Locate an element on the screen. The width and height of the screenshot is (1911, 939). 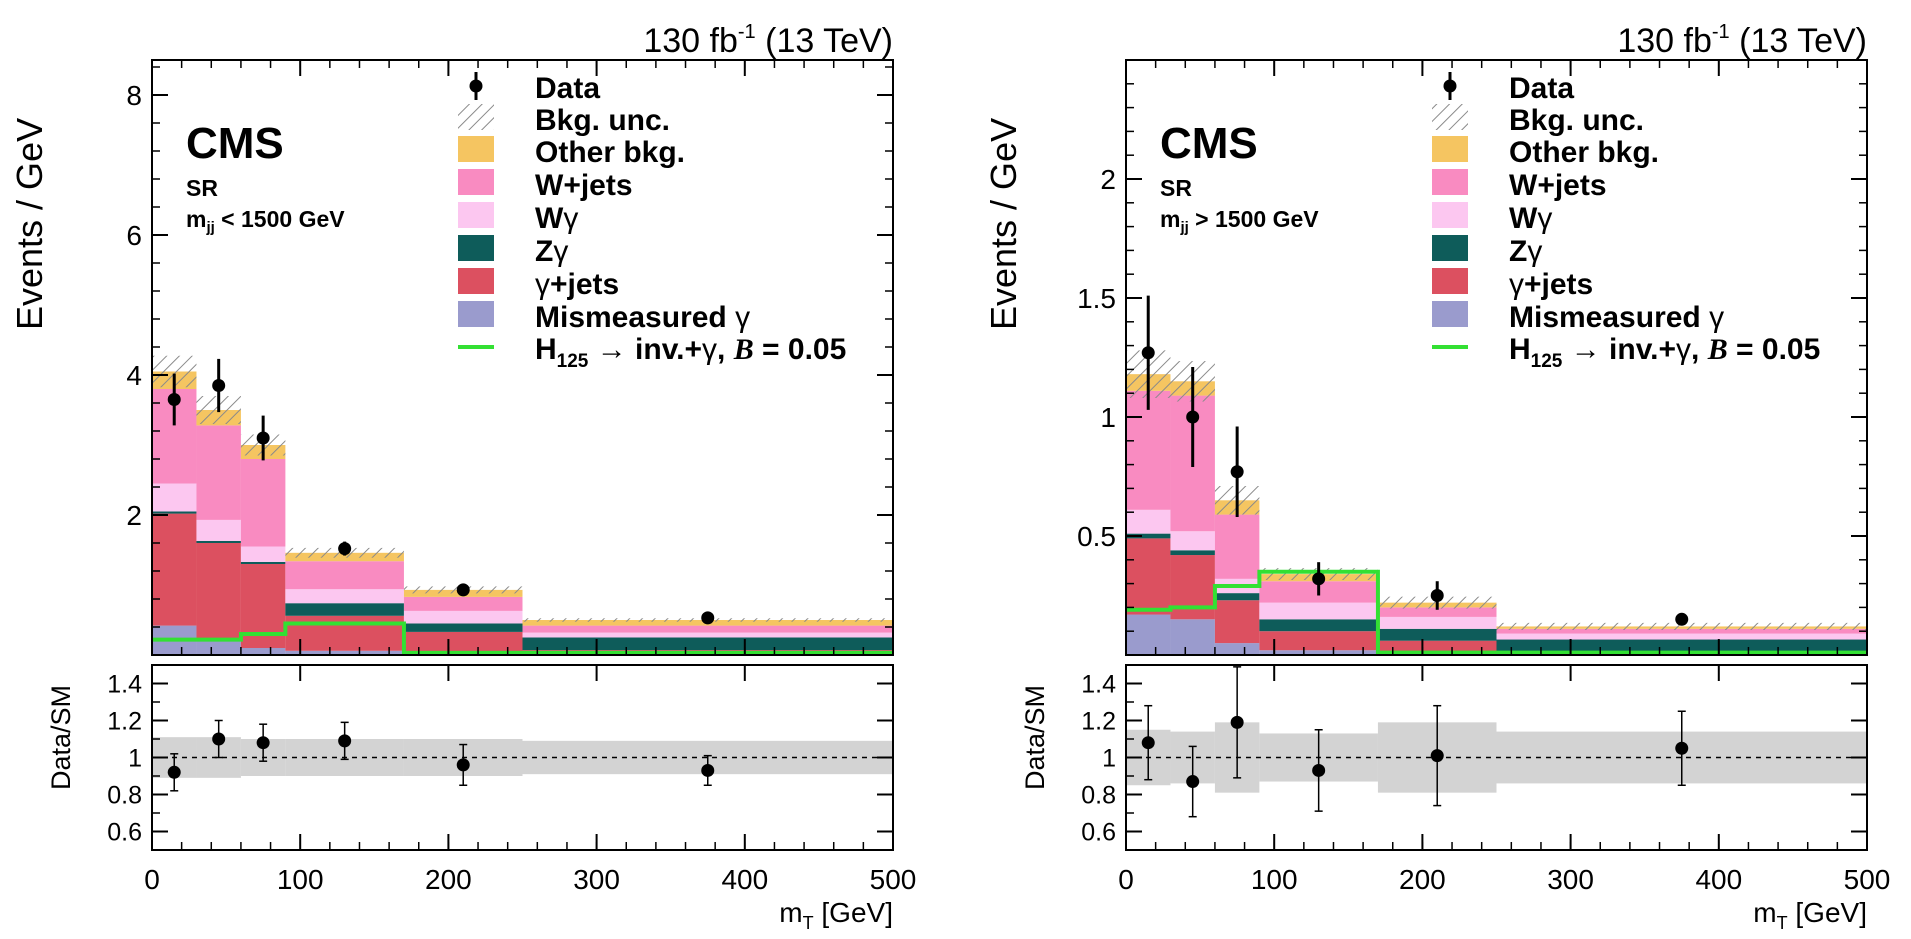
legend-unc-swatch is located at coordinates (476, 117).